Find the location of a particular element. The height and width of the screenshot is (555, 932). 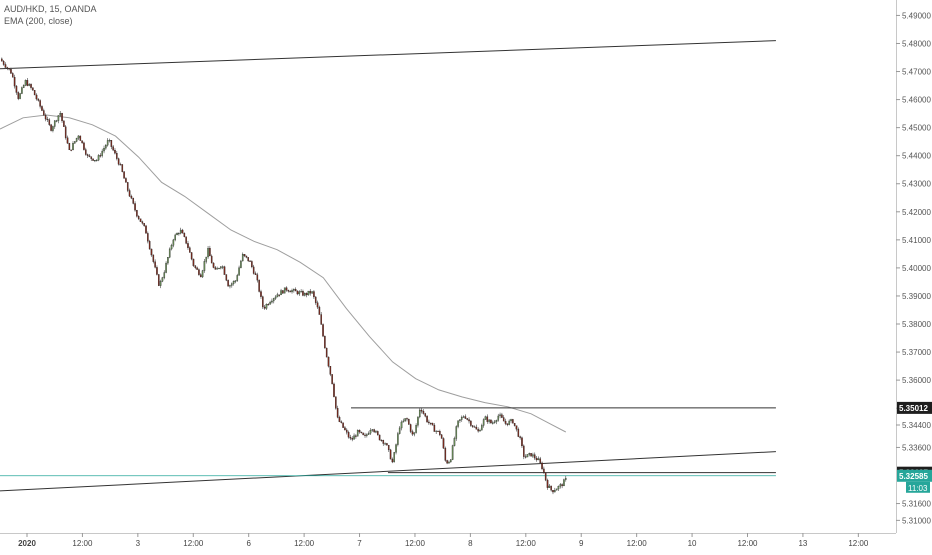

last-price: 5.32585 is located at coordinates (913, 476).